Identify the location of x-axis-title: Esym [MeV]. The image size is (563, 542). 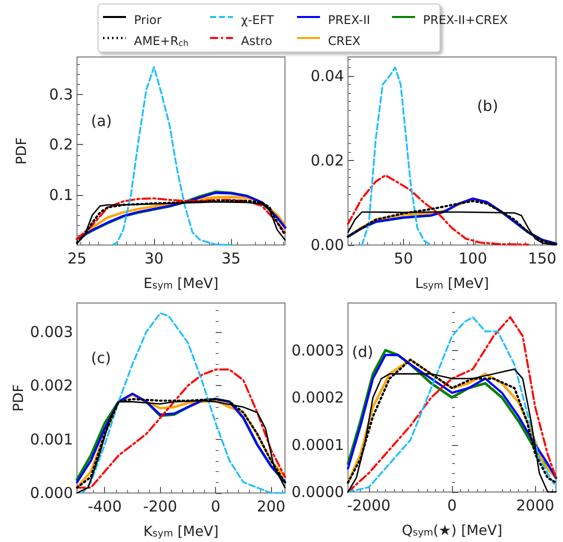
(181, 284).